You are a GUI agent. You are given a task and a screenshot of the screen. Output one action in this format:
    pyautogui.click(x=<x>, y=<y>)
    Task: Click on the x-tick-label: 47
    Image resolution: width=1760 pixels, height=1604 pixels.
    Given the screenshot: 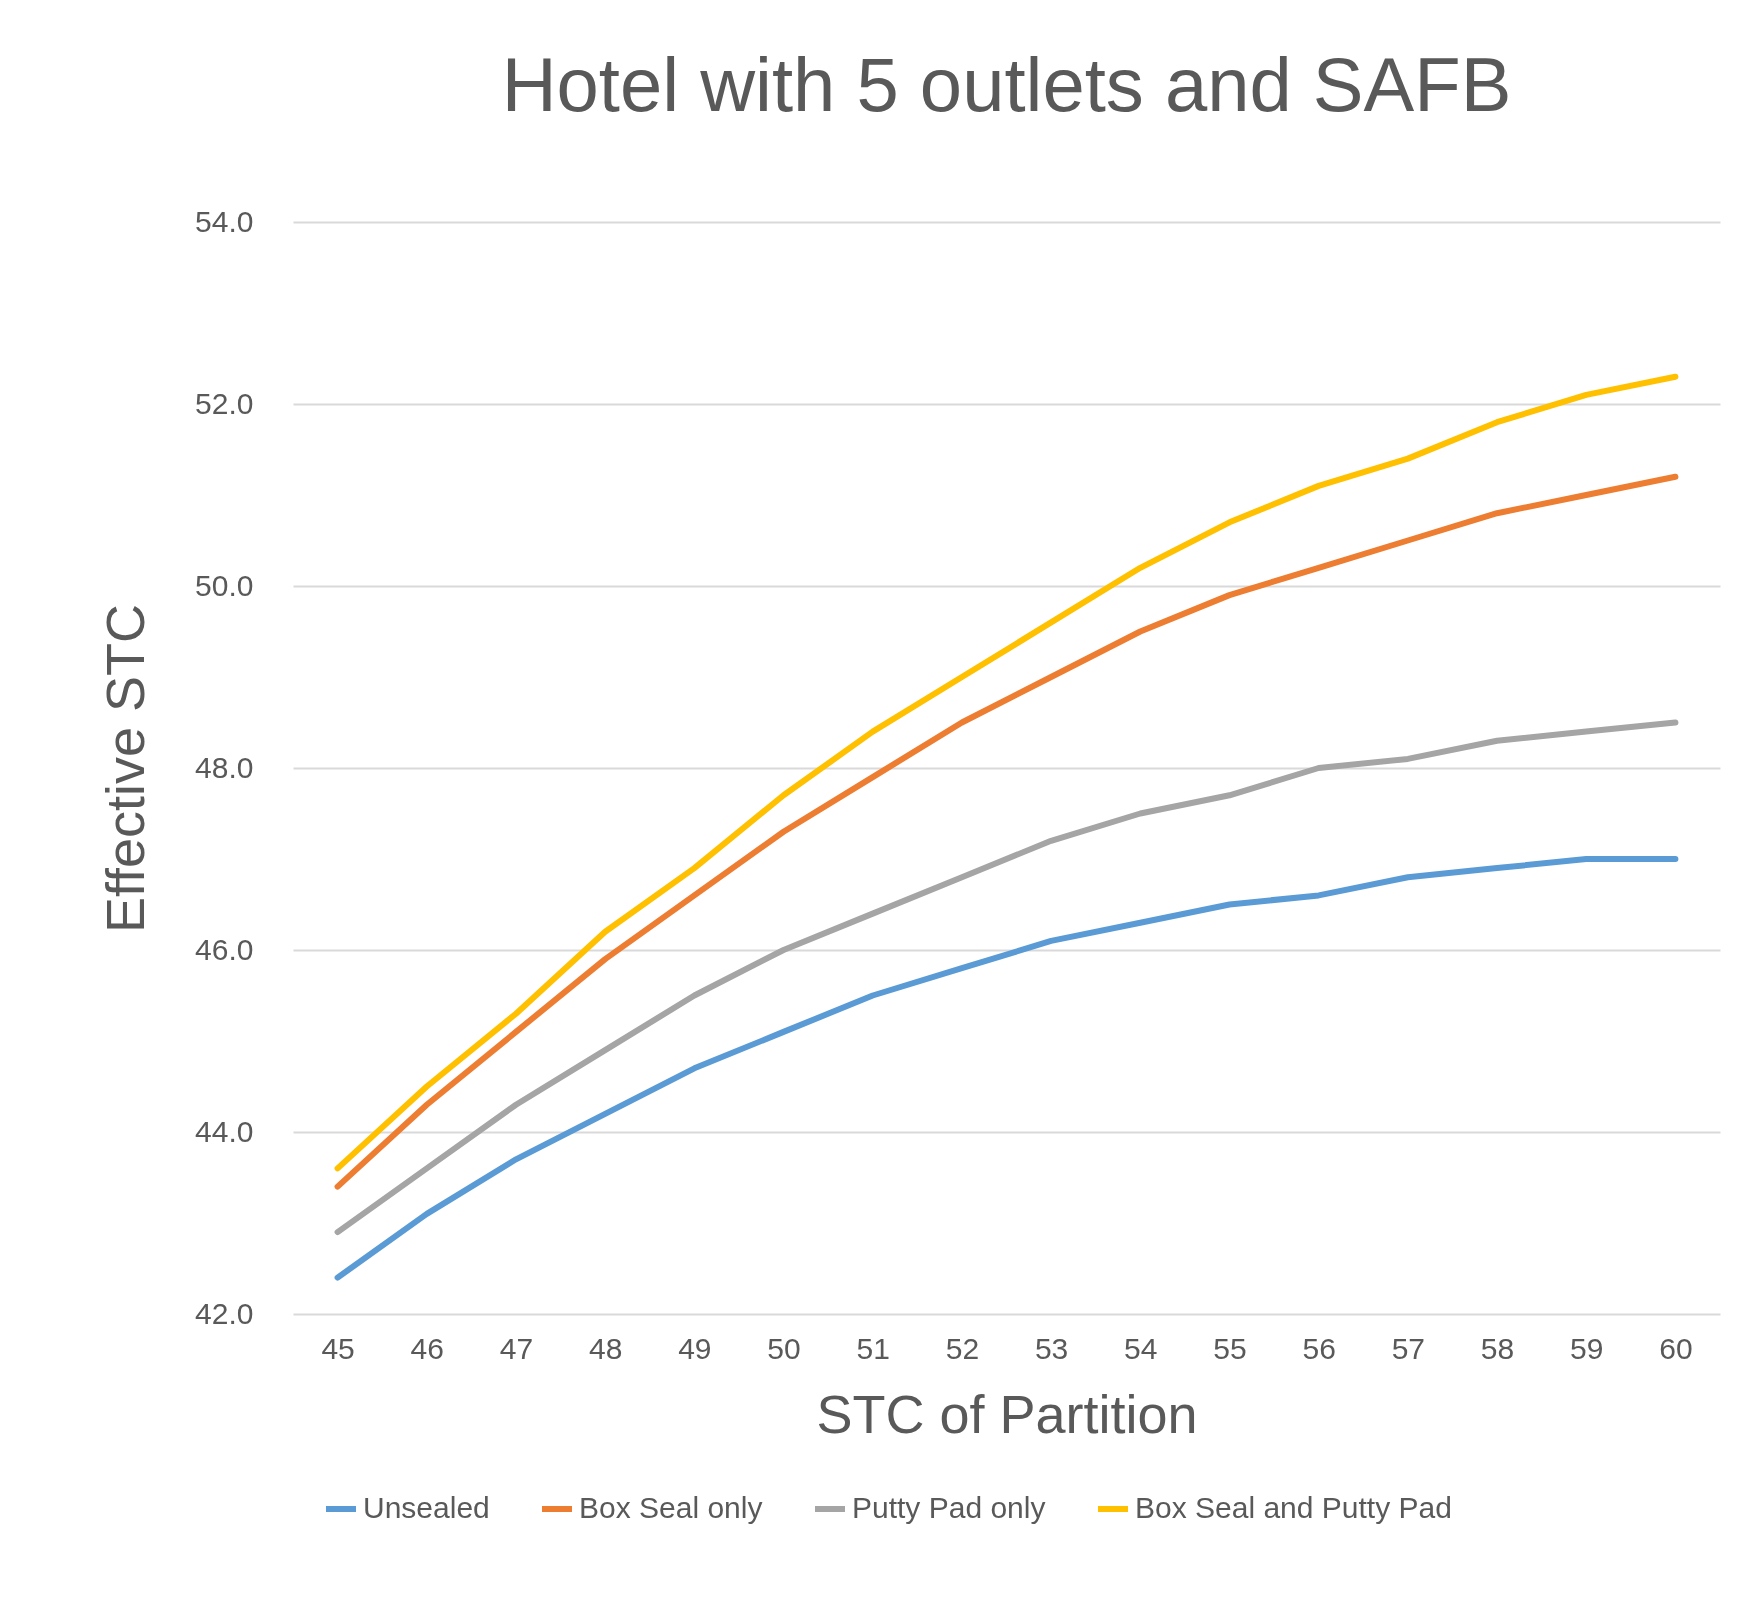 What is the action you would take?
    pyautogui.click(x=516, y=1348)
    